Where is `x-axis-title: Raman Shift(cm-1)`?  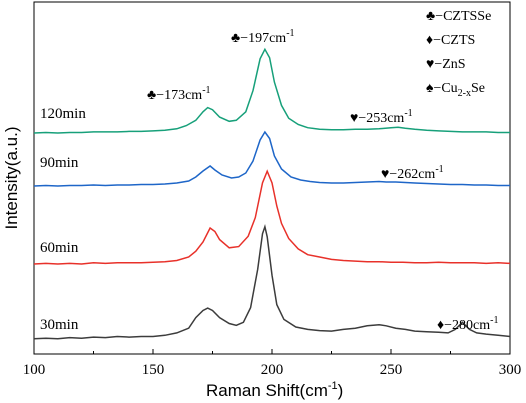
x-axis-title: Raman Shift(cm-1) is located at coordinates (274, 390).